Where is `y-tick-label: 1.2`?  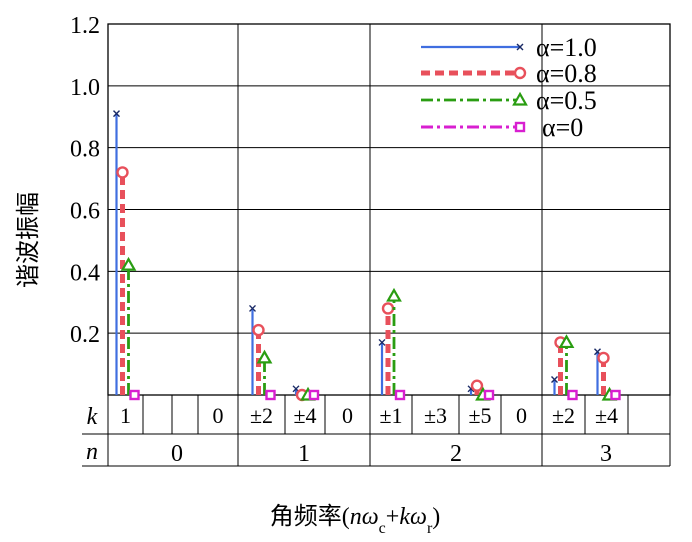 y-tick-label: 1.2 is located at coordinates (85, 26).